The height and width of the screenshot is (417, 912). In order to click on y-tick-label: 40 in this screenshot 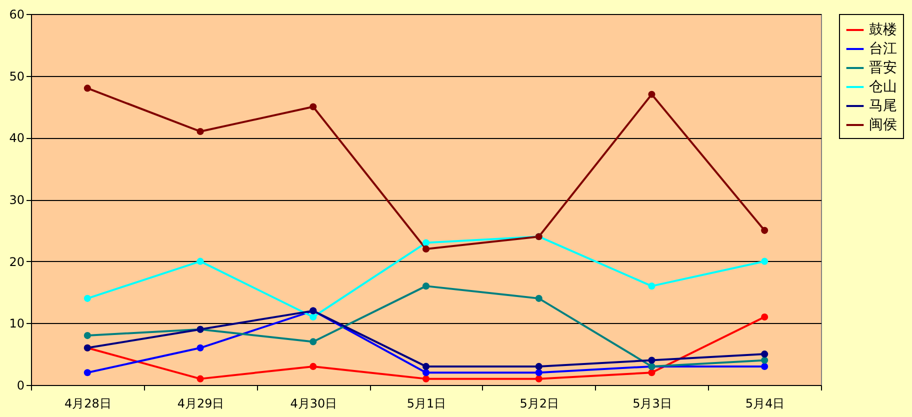, I will do `click(16, 138)`.